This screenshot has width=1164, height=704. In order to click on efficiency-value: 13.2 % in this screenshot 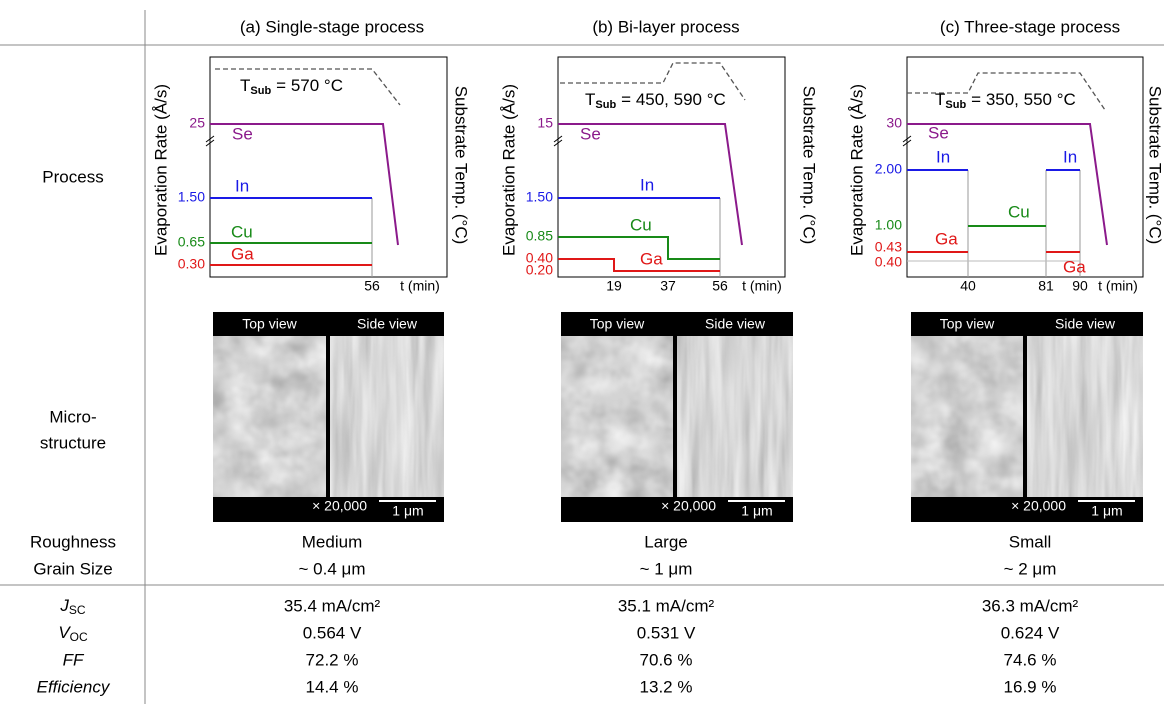, I will do `click(666, 686)`.